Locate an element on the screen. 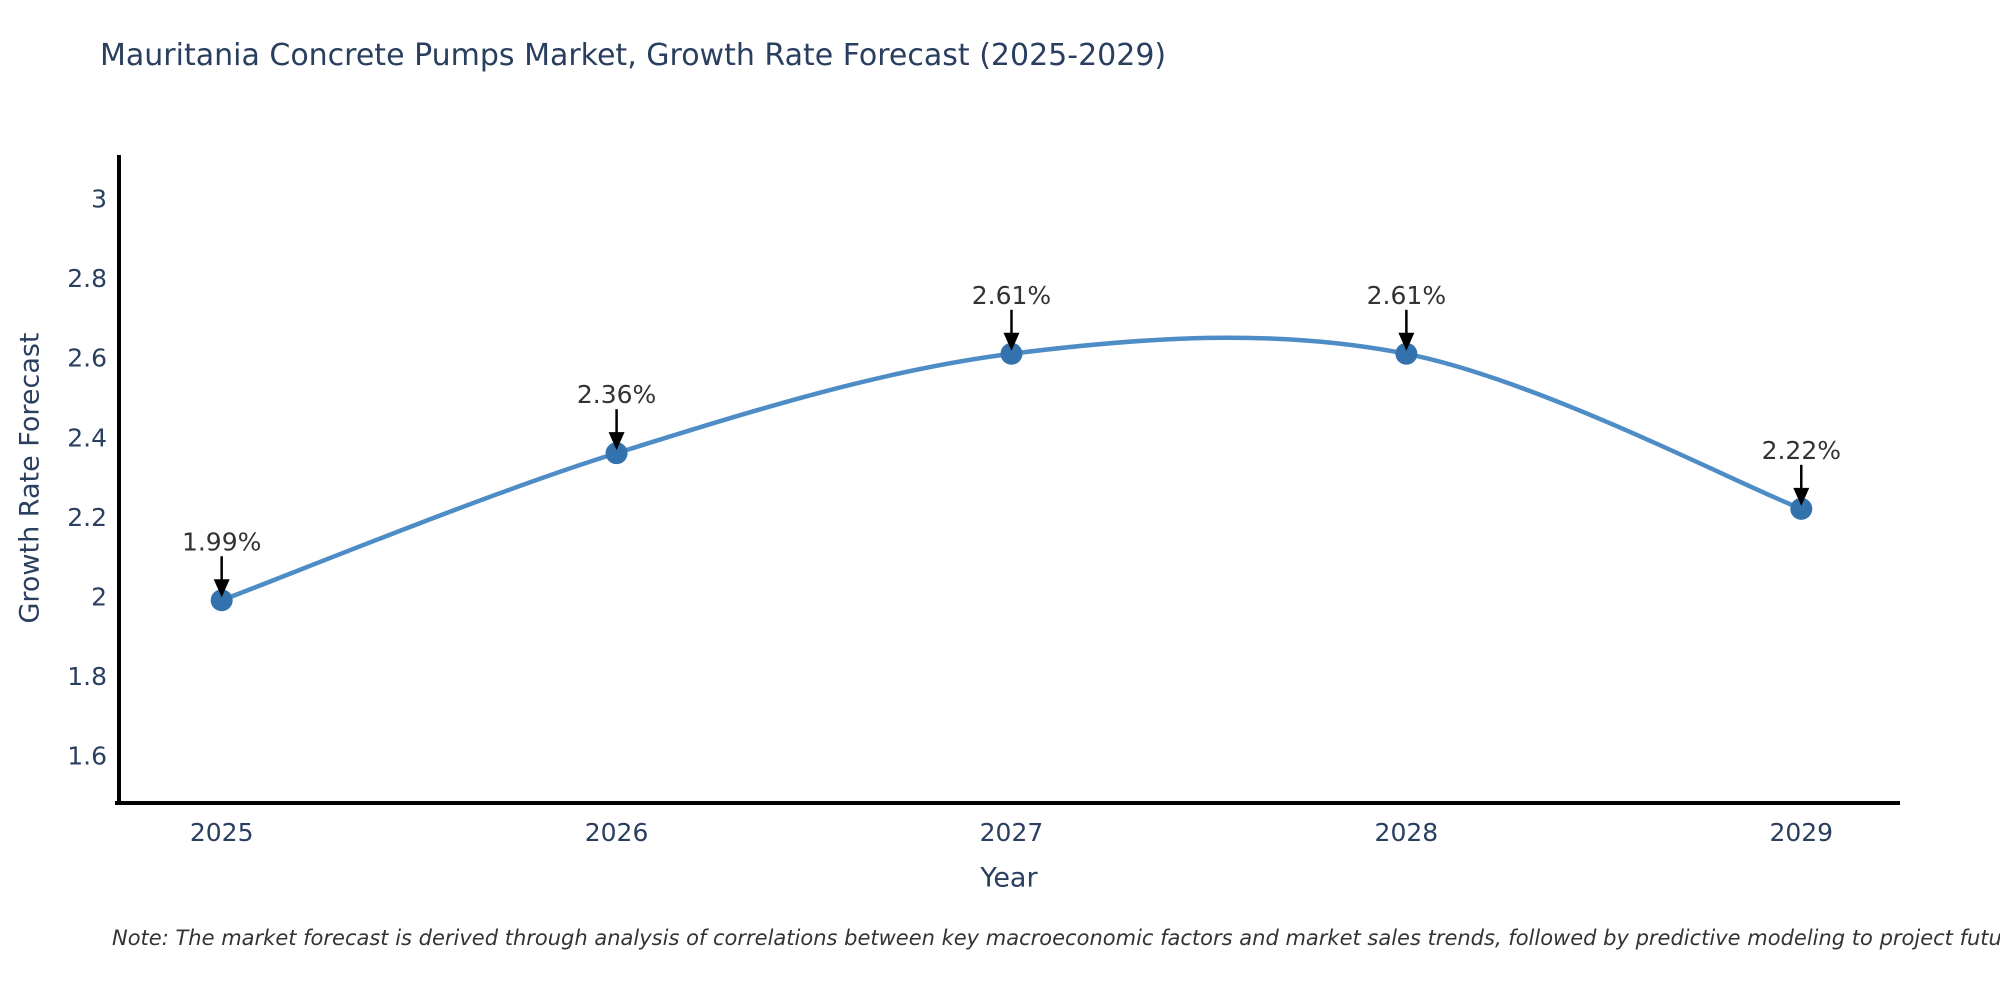  annotation-label: 2.22% is located at coordinates (1801, 450).